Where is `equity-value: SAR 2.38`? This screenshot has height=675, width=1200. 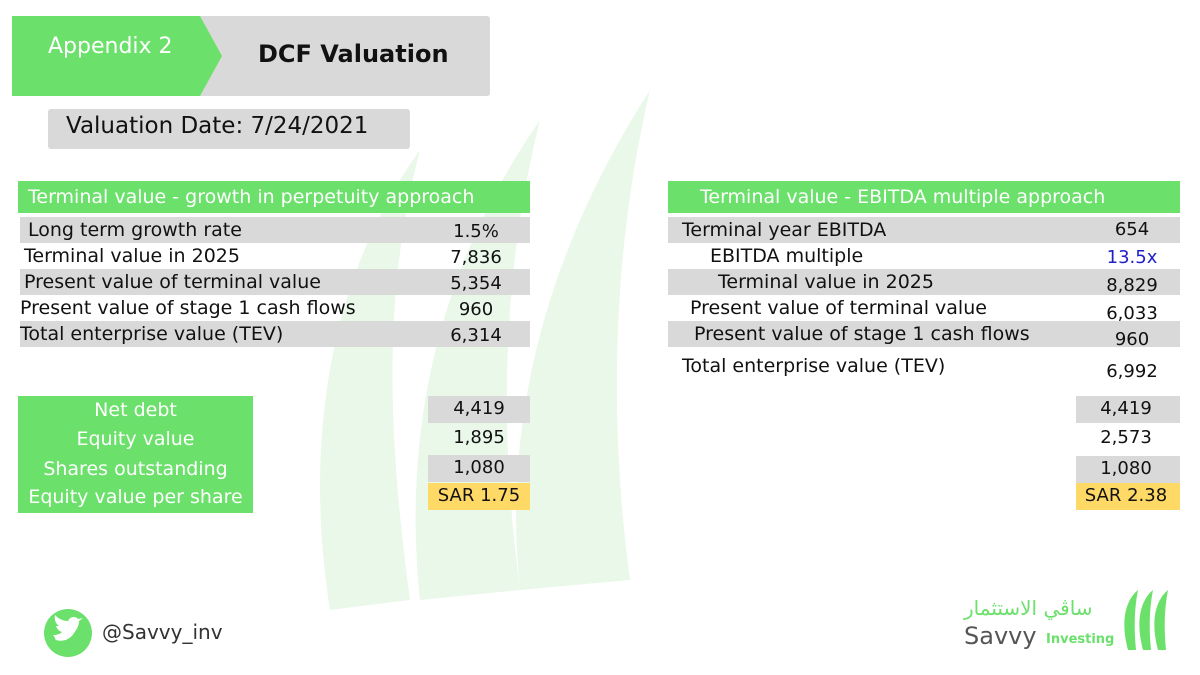
equity-value: SAR 2.38 is located at coordinates (1126, 495).